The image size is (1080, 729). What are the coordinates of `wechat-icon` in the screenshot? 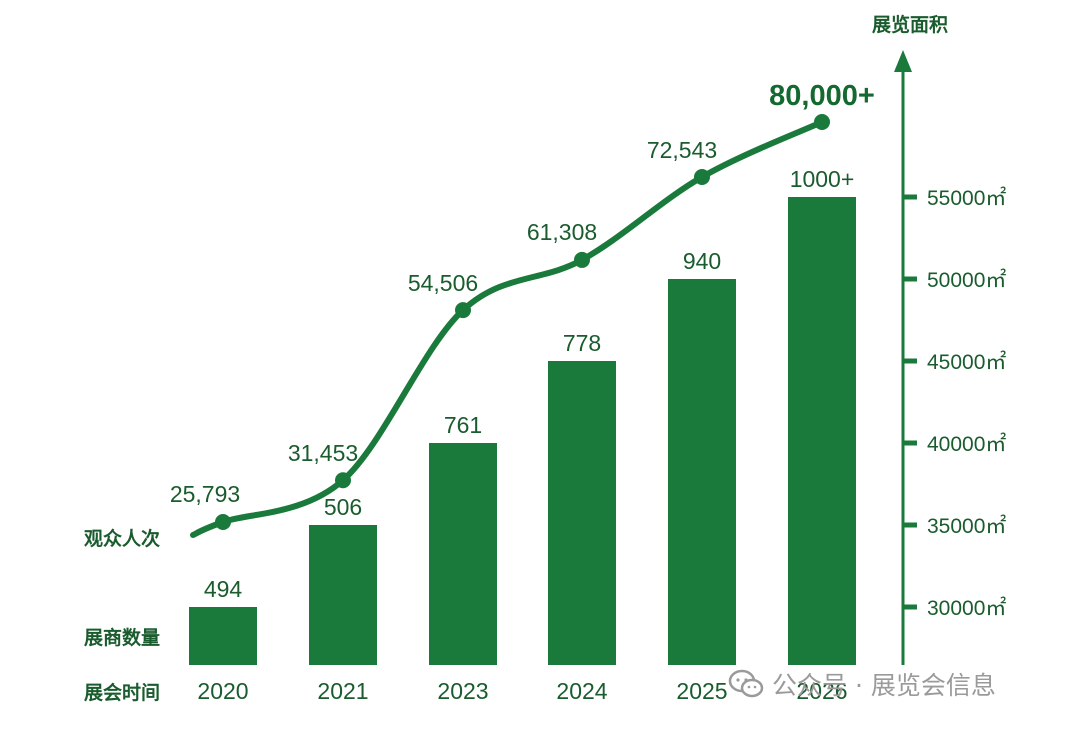 It's located at (746, 683).